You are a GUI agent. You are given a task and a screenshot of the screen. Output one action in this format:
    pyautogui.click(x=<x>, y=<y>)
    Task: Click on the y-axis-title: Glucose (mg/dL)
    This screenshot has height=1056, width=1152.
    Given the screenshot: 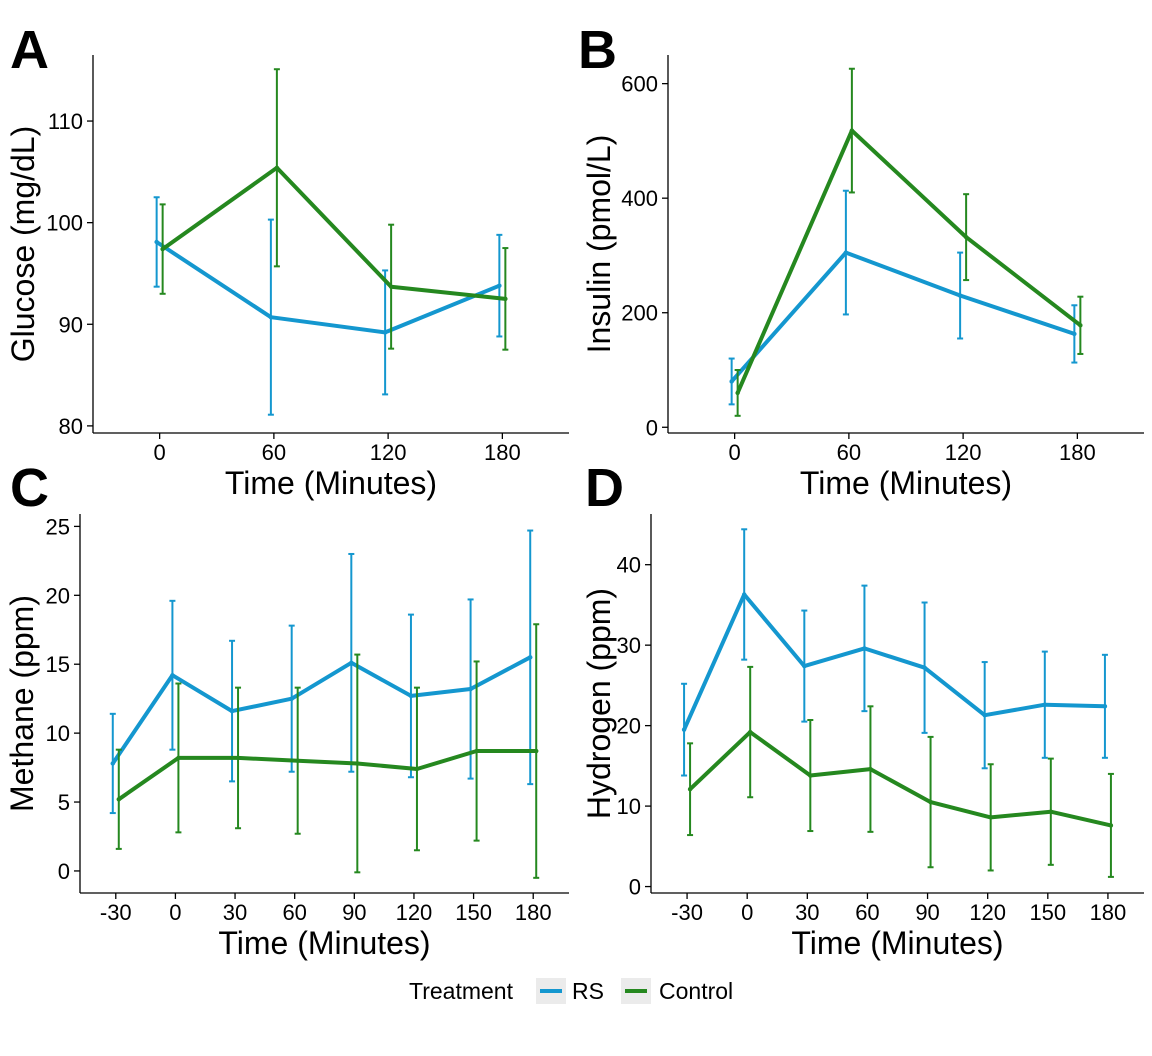 What is the action you would take?
    pyautogui.click(x=23, y=244)
    